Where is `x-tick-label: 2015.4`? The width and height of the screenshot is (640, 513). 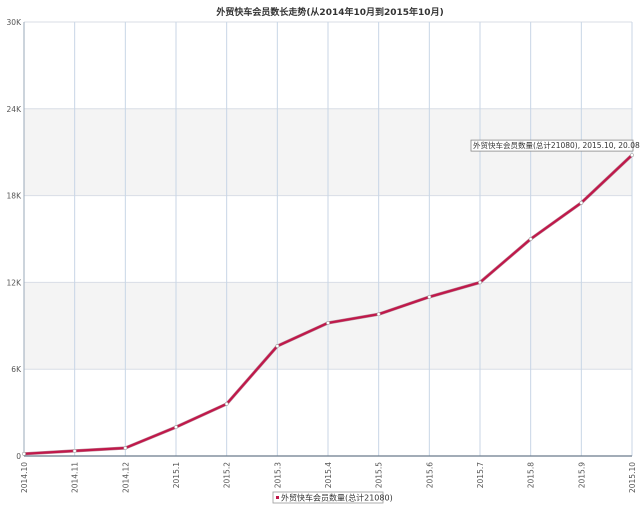 x-tick-label: 2015.4 is located at coordinates (328, 475).